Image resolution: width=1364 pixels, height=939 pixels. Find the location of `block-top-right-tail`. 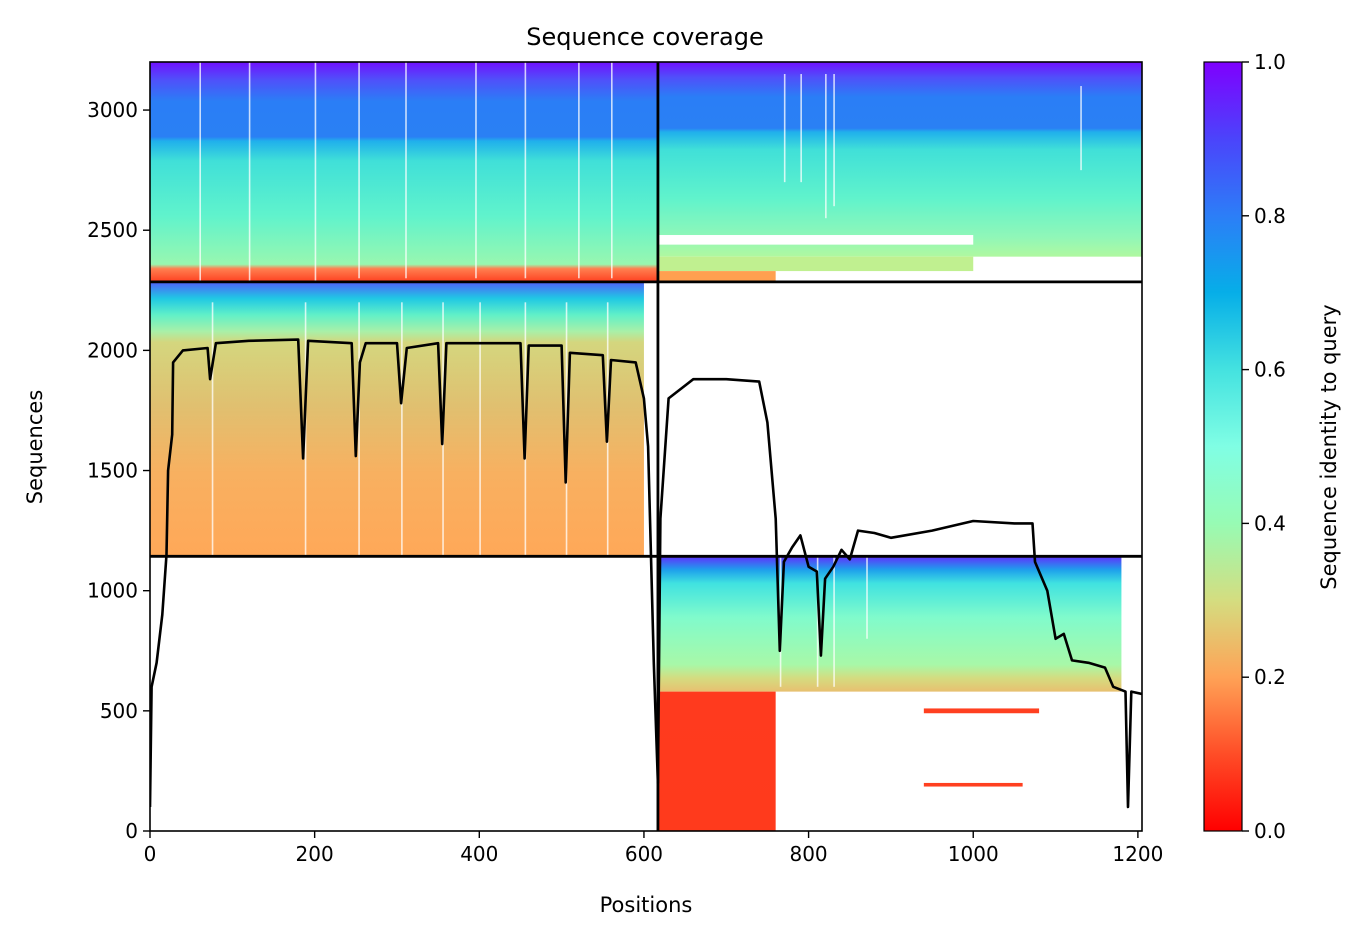

block-top-right-tail is located at coordinates (815, 264).